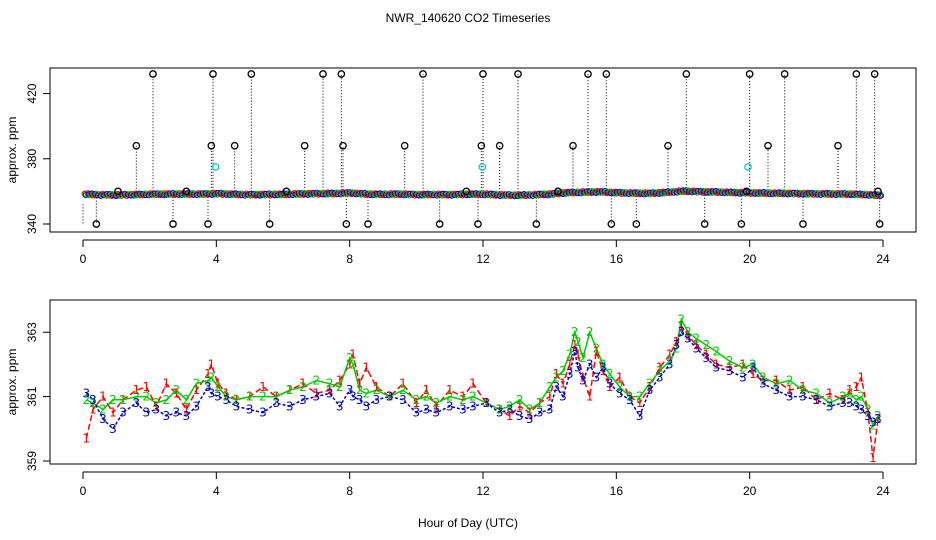  Describe the element at coordinates (12, 382) in the screenshot. I see `bottom-y-axis-label: approx. ppm` at that location.